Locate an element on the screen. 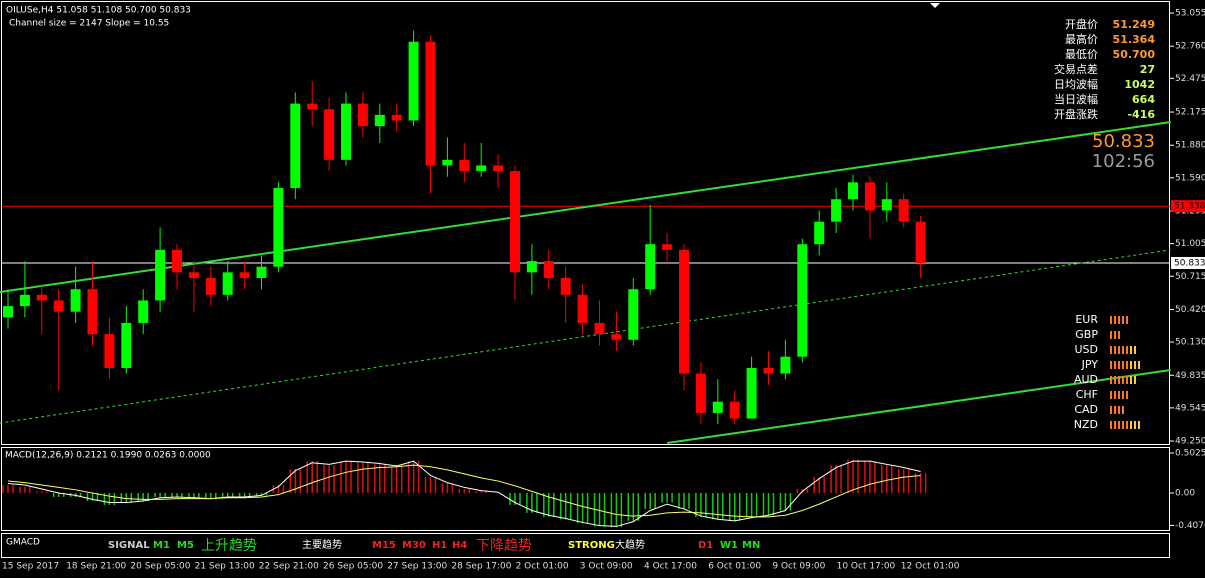 This screenshot has width=1205, height=578. x-tick-label: 10 Oct 17:00 is located at coordinates (866, 567).